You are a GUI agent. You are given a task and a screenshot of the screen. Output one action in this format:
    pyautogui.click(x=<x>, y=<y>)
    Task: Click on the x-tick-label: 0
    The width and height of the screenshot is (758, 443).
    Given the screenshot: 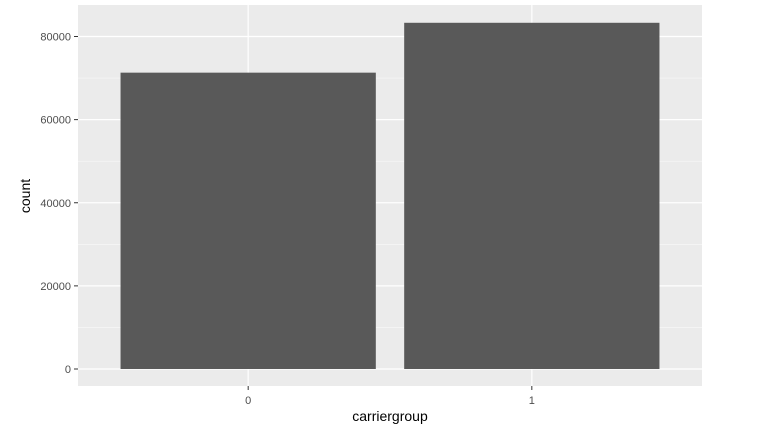 What is the action you would take?
    pyautogui.click(x=248, y=401)
    